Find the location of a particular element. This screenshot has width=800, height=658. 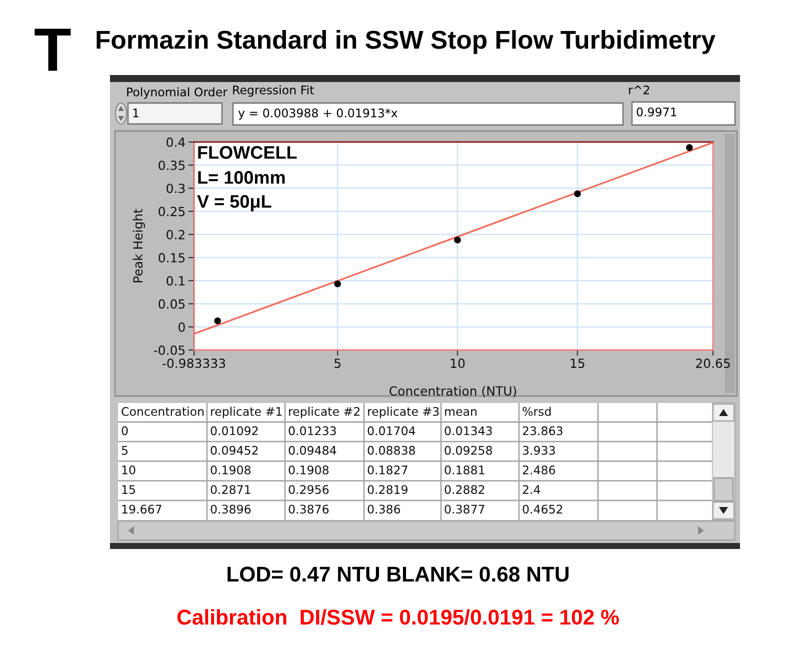

text: 0.2819 is located at coordinates (388, 489).